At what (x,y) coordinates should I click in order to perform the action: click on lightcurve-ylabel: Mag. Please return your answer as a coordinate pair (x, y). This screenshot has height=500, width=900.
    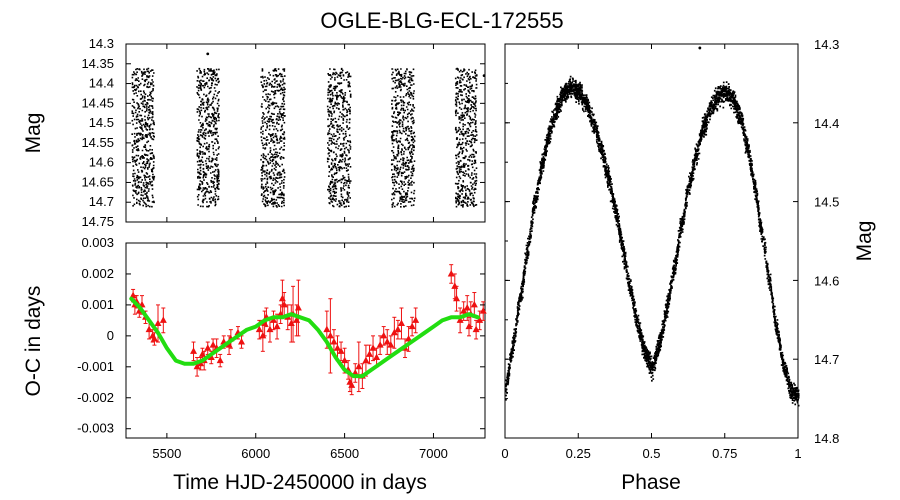
    Looking at the image, I should click on (33, 133).